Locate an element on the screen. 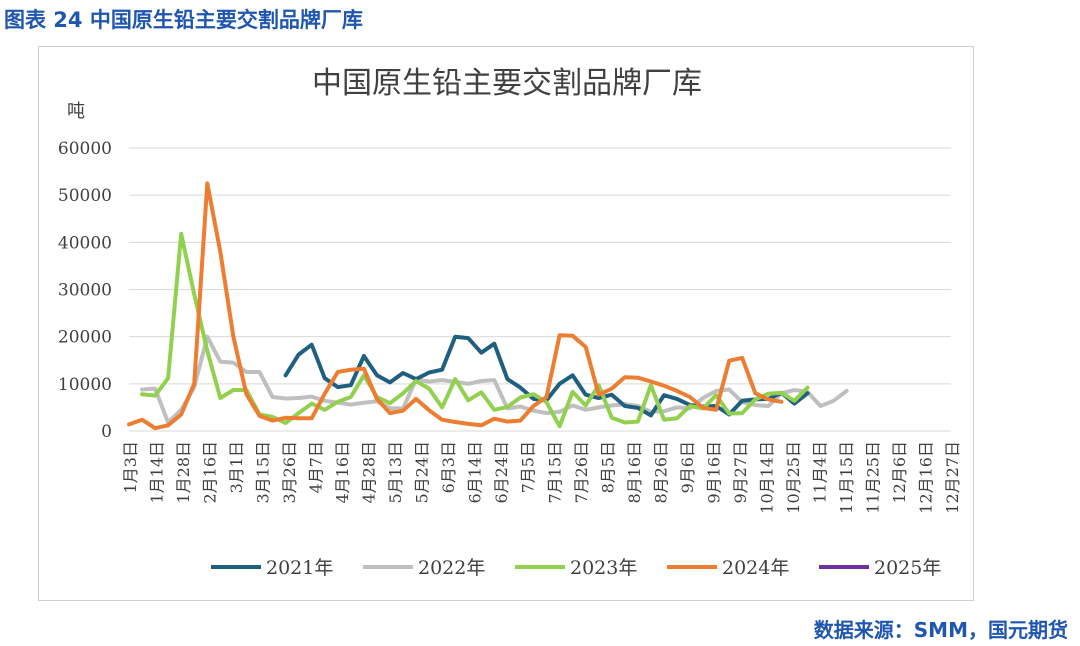 This screenshot has height=646, width=1080. x-tick-label: 4月28日 is located at coordinates (369, 472).